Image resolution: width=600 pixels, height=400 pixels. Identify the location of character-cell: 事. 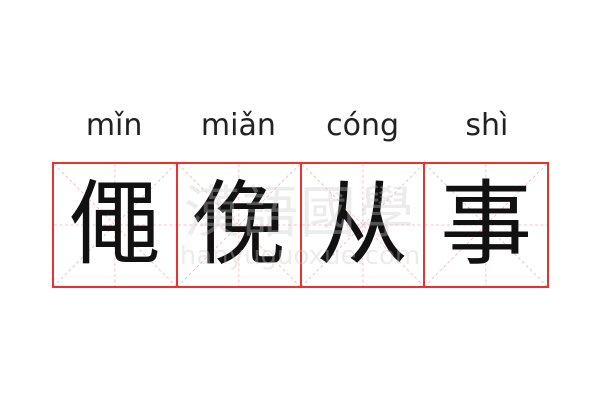
(486, 225).